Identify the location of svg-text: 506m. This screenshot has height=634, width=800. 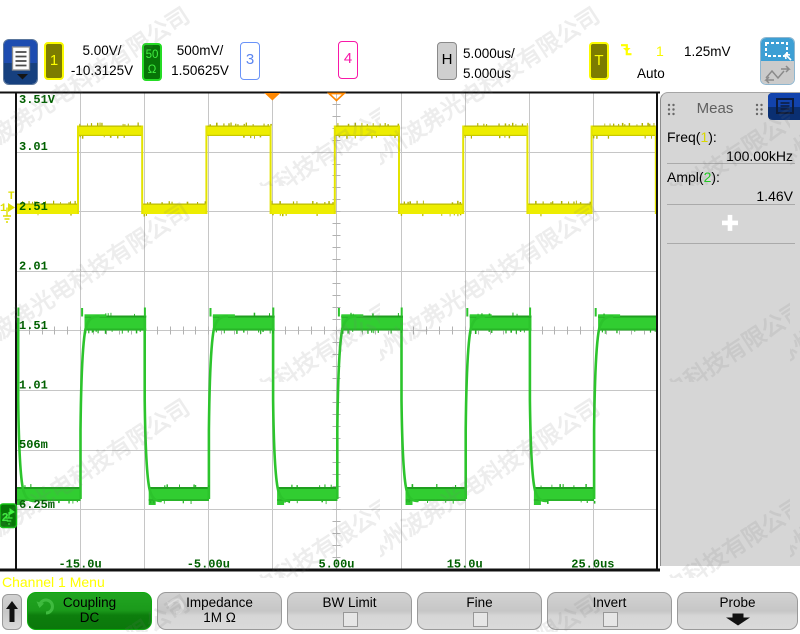
(33, 445).